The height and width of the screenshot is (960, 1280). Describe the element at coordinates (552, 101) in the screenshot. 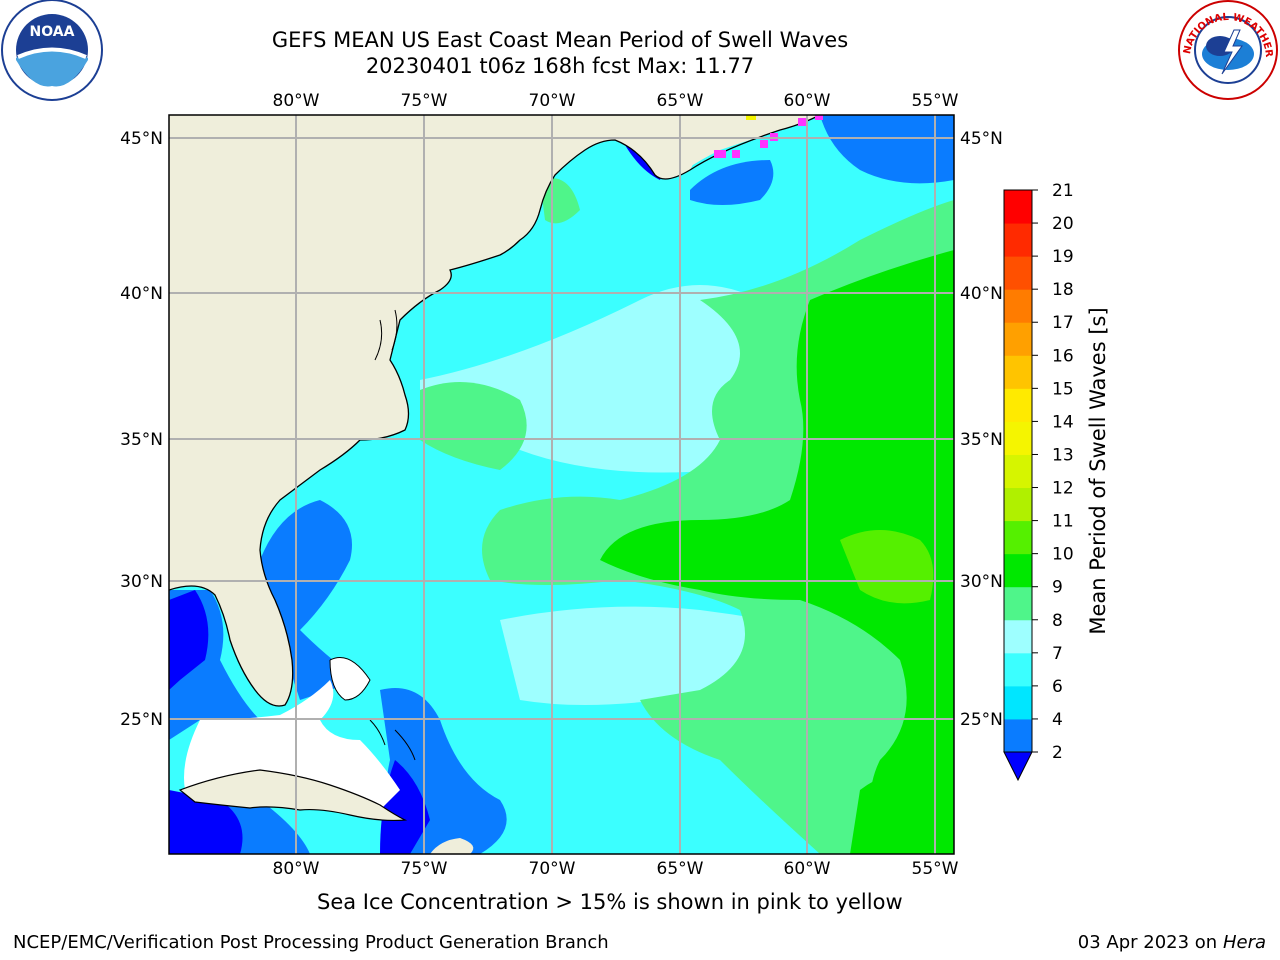

I see `lon-label-top: 70°W` at that location.